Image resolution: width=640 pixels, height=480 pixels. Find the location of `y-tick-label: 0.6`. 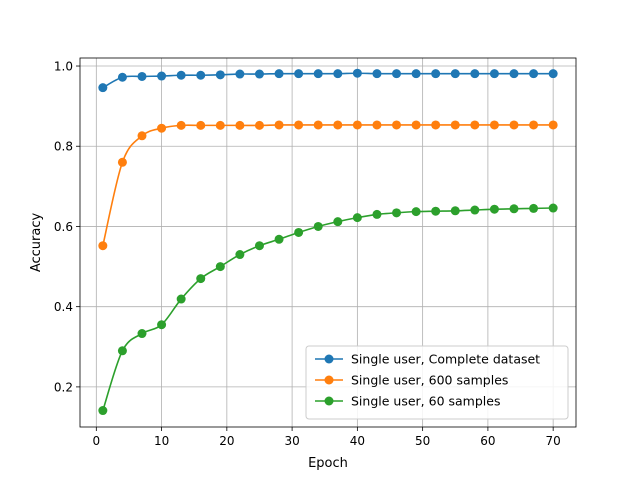

y-tick-label: 0.6 is located at coordinates (63, 227).